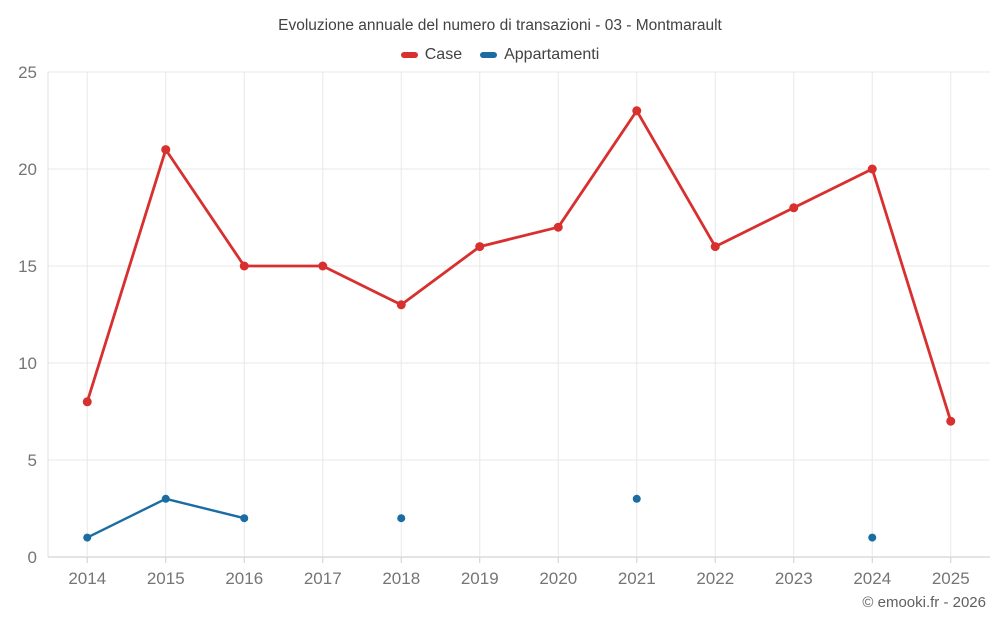  What do you see at coordinates (558, 578) in the screenshot?
I see `x-axis-tick-label: 2020` at bounding box center [558, 578].